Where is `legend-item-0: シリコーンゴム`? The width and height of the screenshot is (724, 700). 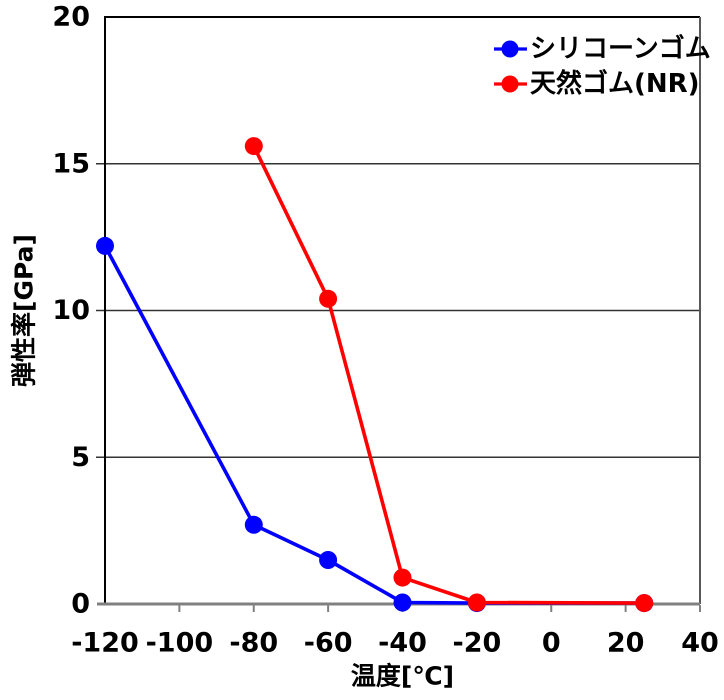 legend-item-0: シリコーンゴム is located at coordinates (602, 48).